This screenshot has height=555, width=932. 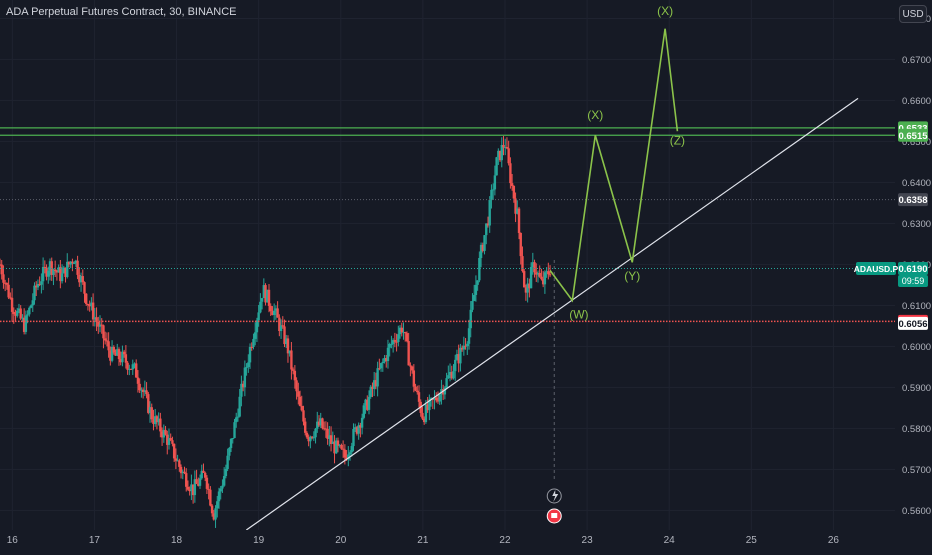 I want to click on x-tick-label: 16, so click(x=13, y=540).